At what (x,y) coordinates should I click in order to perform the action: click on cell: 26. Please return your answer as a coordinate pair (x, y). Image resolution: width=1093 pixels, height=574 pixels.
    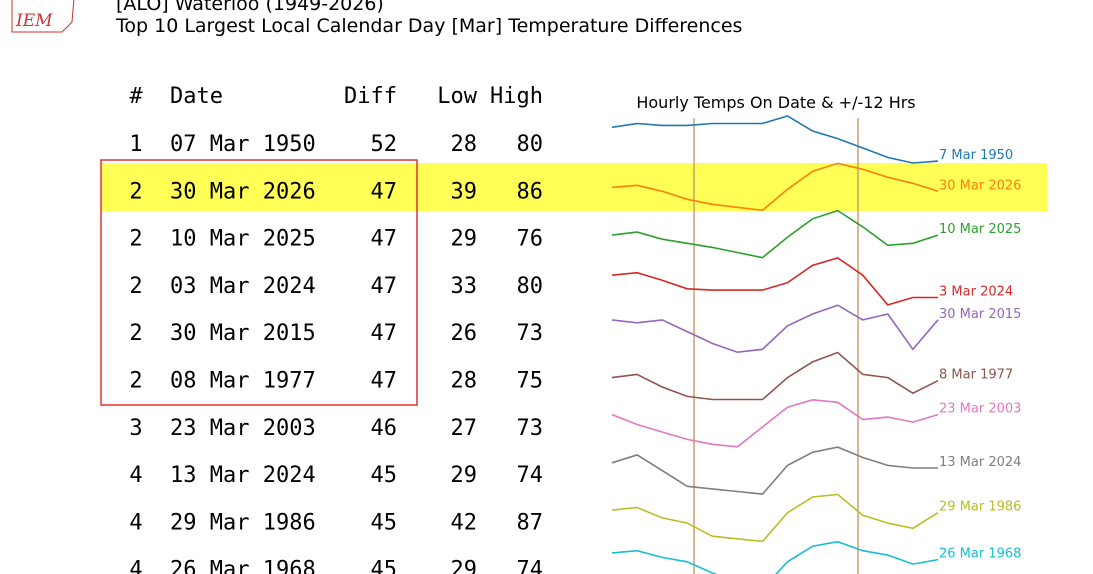
    Looking at the image, I should click on (464, 333).